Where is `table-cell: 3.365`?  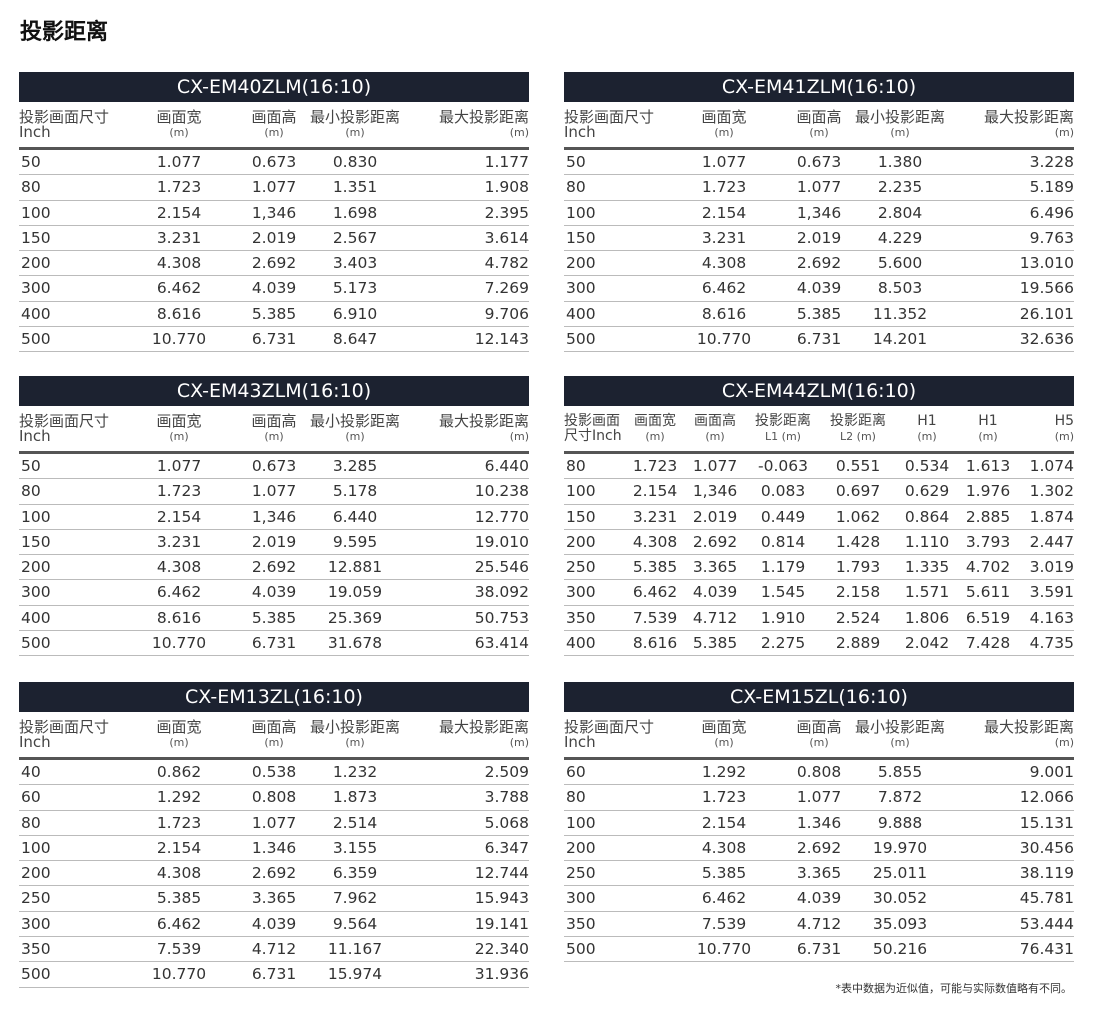 table-cell: 3.365 is located at coordinates (715, 567).